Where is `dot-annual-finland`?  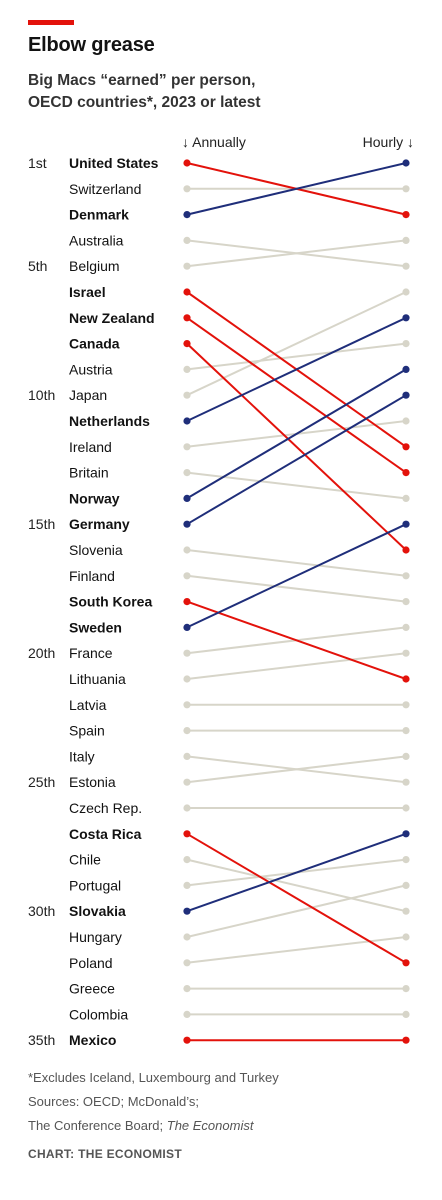
dot-annual-finland is located at coordinates (187, 576).